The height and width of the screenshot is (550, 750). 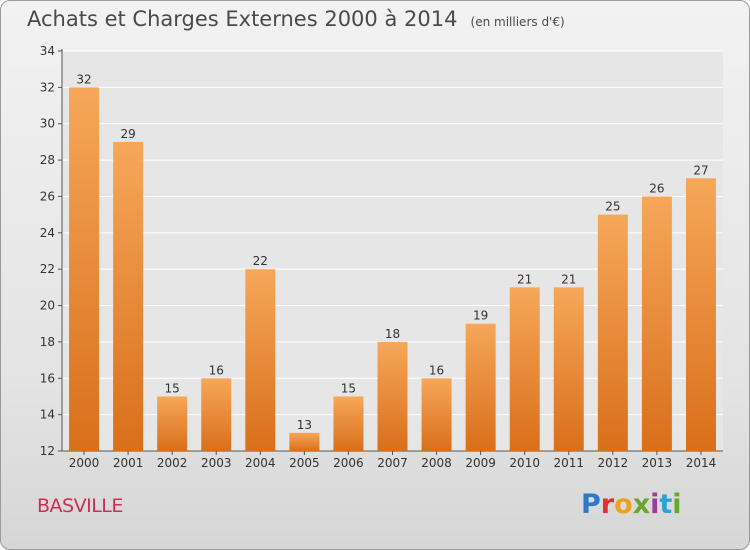 What do you see at coordinates (657, 463) in the screenshot?
I see `x-tick-label: 2013` at bounding box center [657, 463].